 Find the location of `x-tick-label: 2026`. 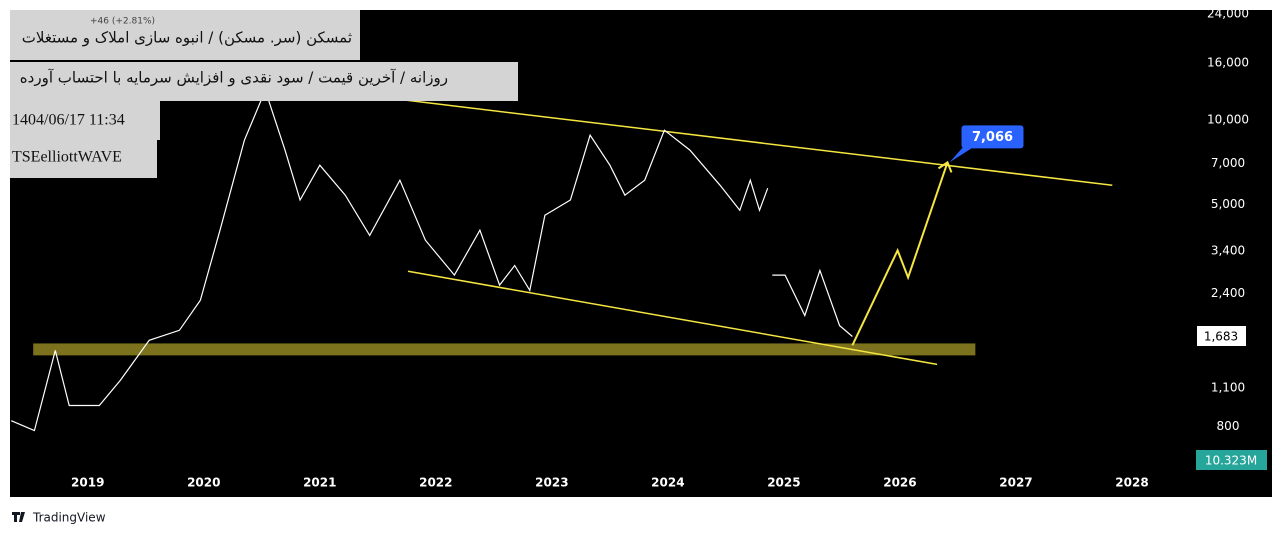

x-tick-label: 2026 is located at coordinates (899, 483).